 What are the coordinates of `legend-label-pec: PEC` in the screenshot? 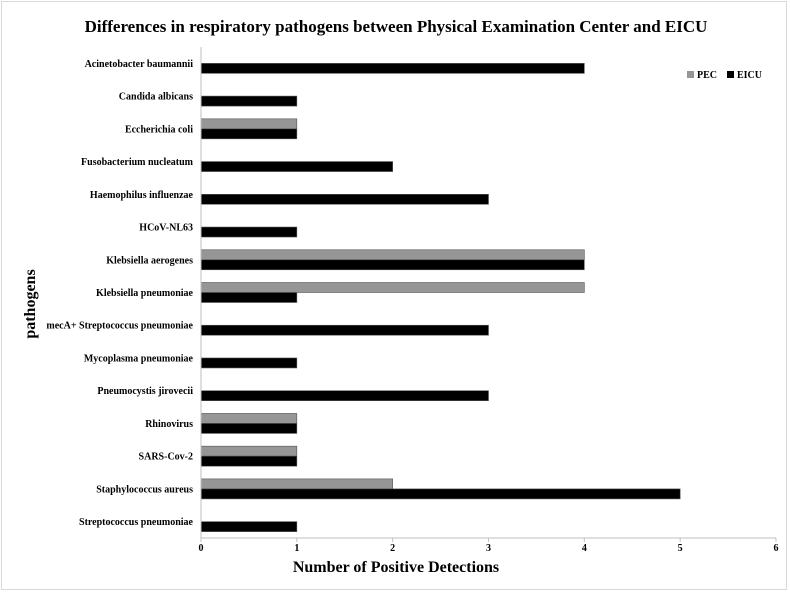 It's located at (707, 75).